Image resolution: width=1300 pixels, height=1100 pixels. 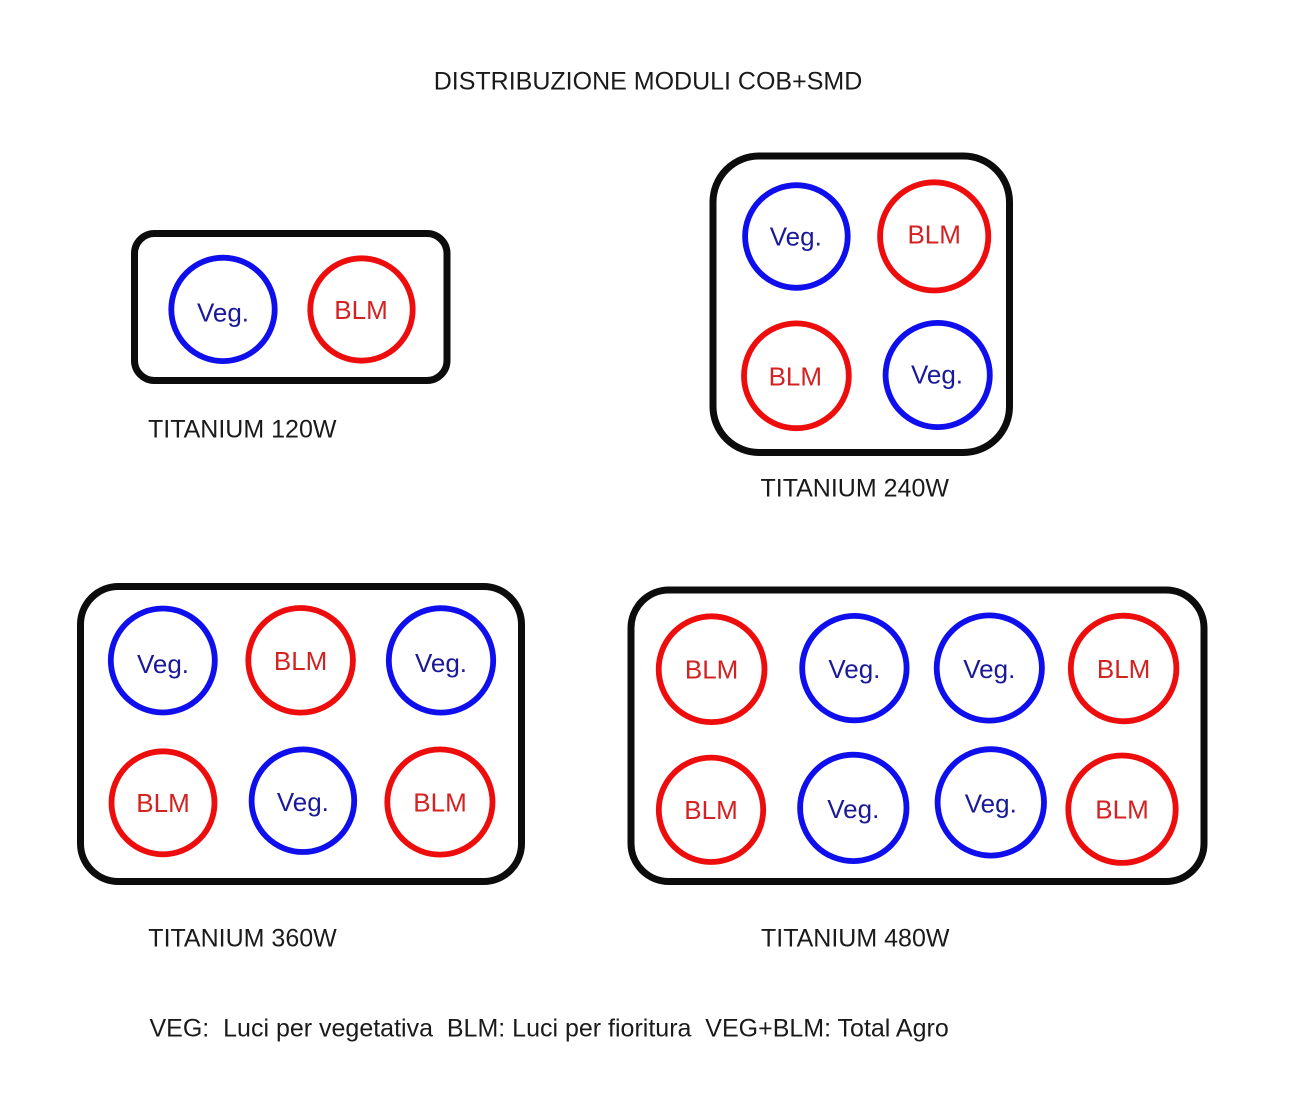 I want to click on svg-text: TITANIUM 240W, so click(x=855, y=489).